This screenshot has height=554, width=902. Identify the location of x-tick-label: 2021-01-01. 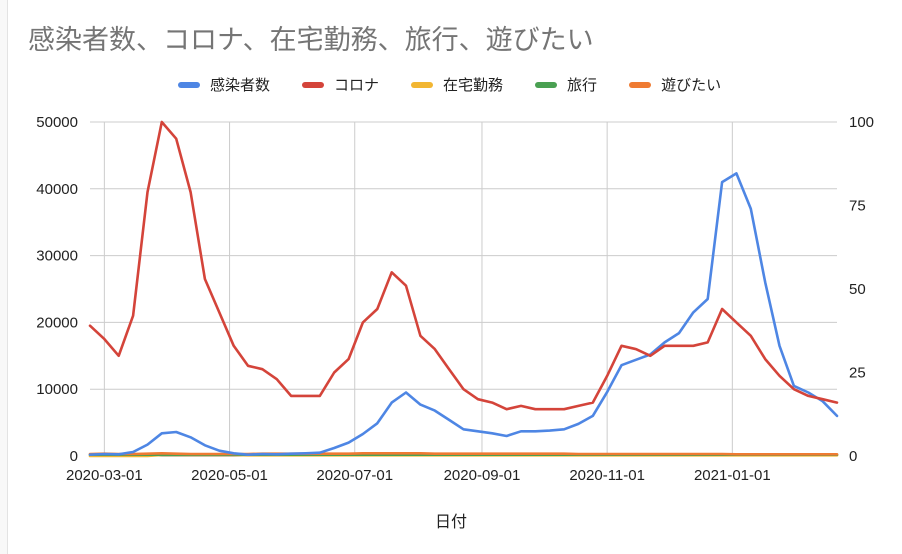
(732, 475).